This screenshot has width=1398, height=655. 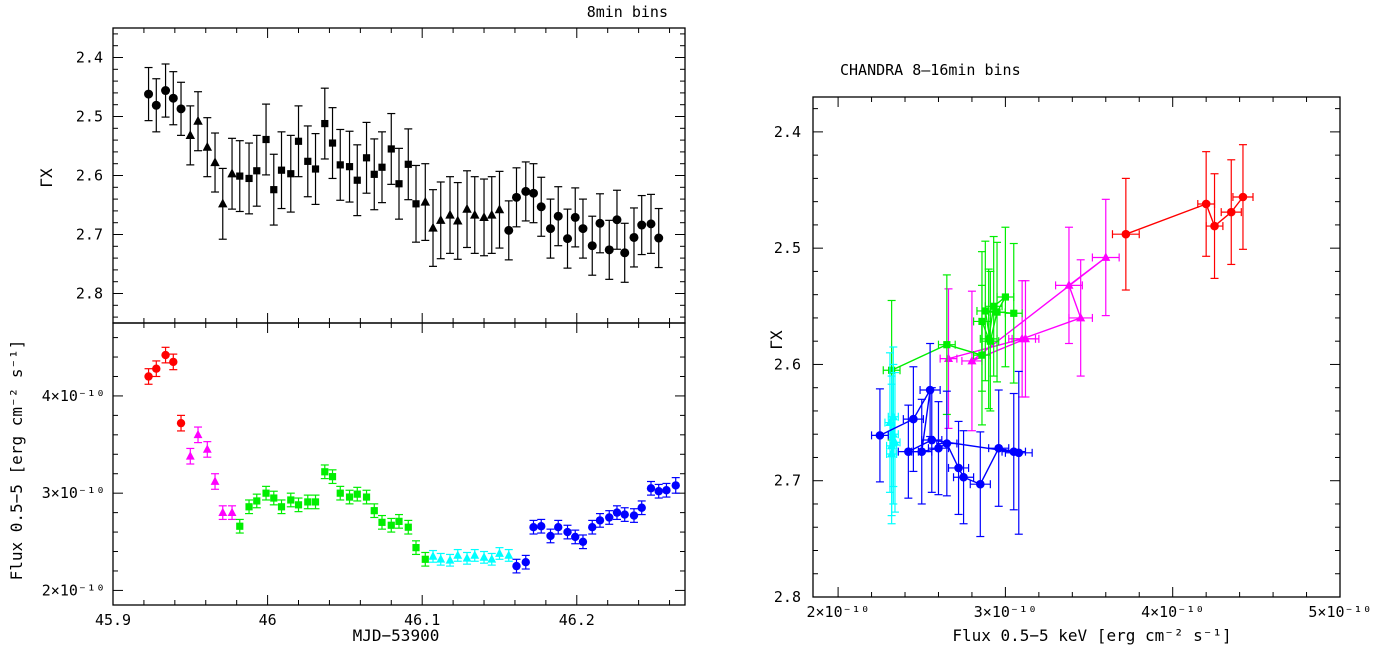 What do you see at coordinates (776, 340) in the screenshot?
I see `right-y-axis-title: ΓX` at bounding box center [776, 340].